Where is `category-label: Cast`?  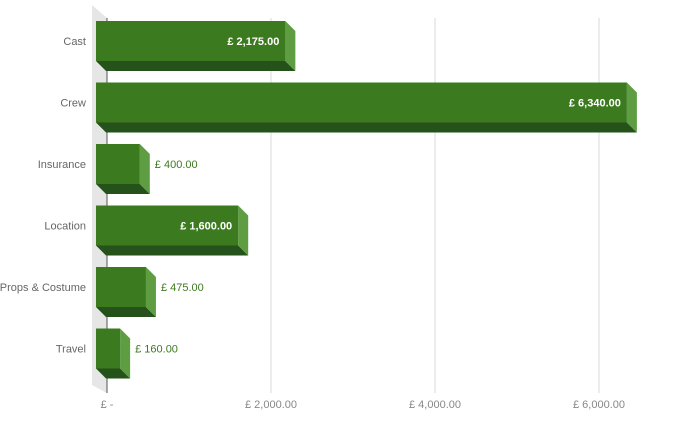
category-label: Cast is located at coordinates (74, 42).